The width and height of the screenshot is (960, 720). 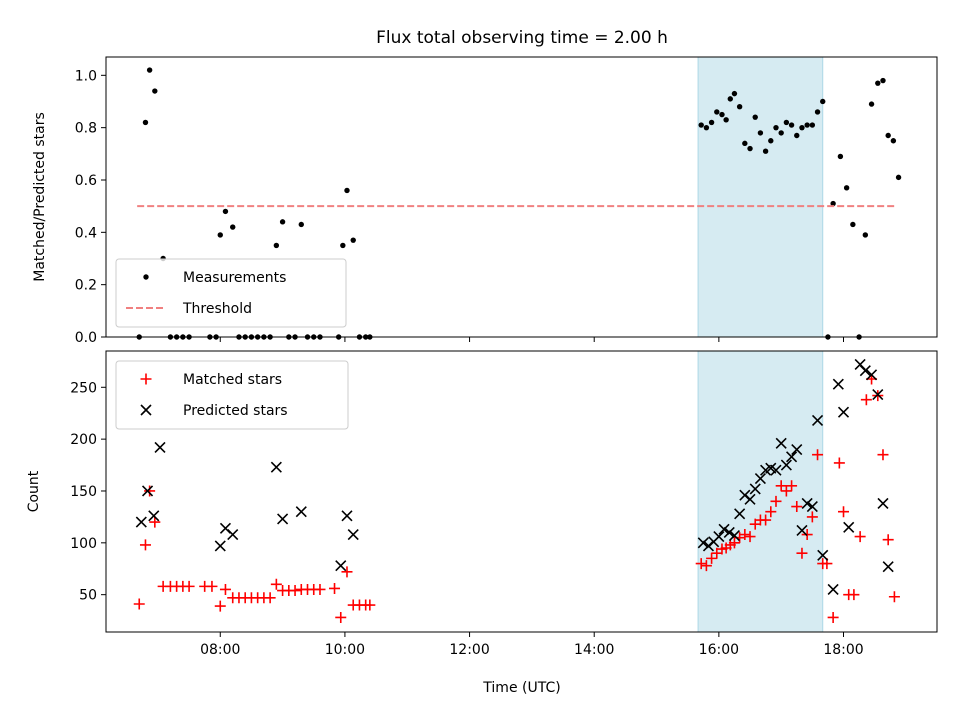 What do you see at coordinates (232, 380) in the screenshot?
I see `legend-label: Matched stars` at bounding box center [232, 380].